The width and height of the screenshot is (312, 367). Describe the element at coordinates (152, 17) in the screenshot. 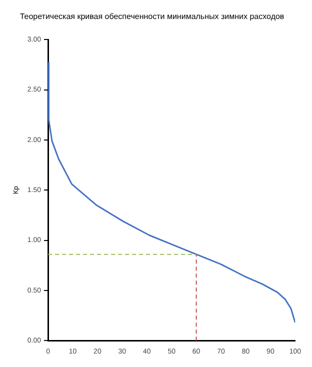

I see `chart-title: Теоретическая кривая обеспеченности минимальных зимних расходов` at that location.